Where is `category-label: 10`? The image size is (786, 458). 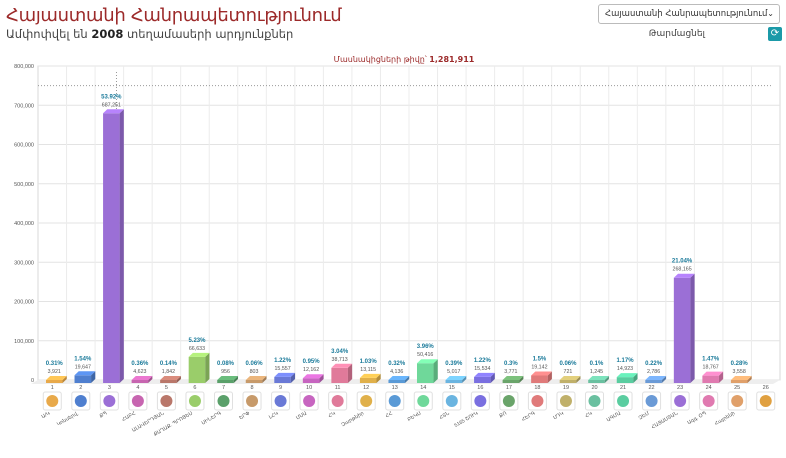
category-label: 10 is located at coordinates (309, 388).